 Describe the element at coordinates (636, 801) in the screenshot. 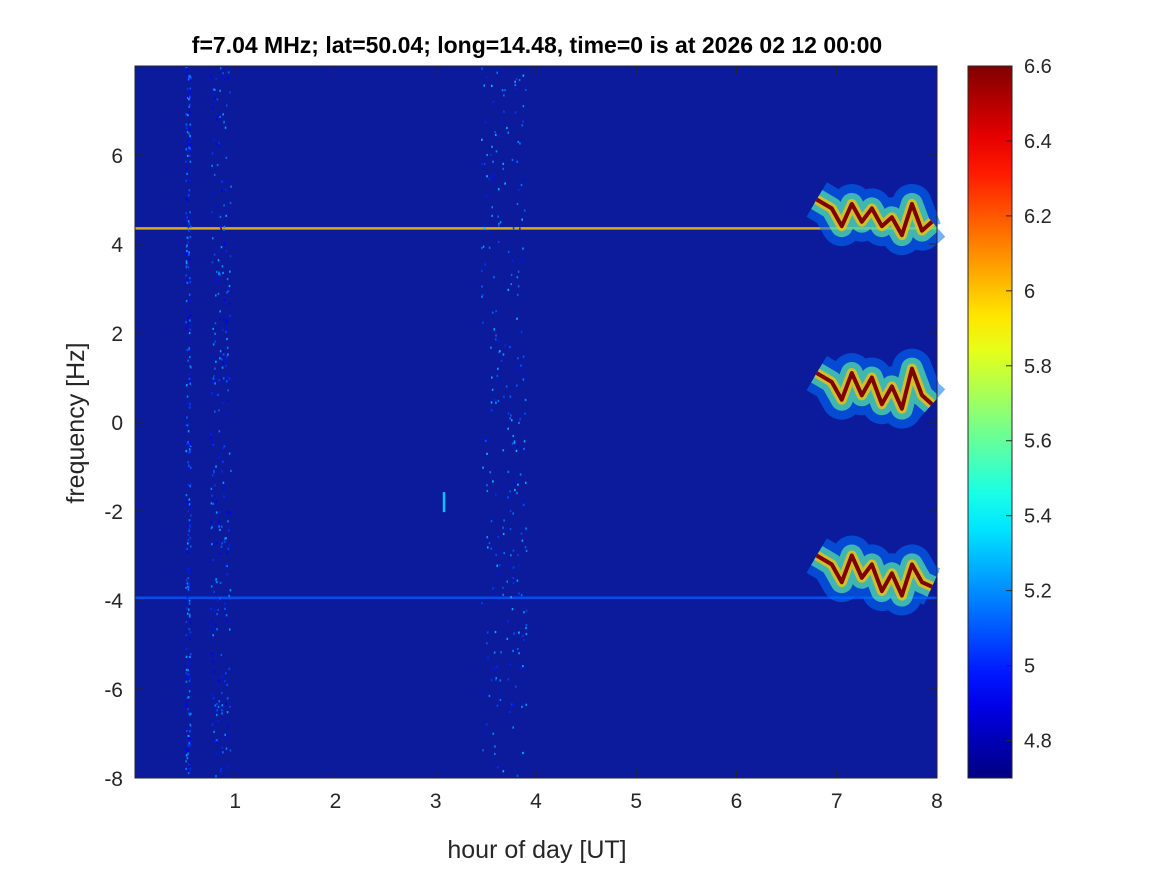

I see `x-tick-label: 5` at that location.